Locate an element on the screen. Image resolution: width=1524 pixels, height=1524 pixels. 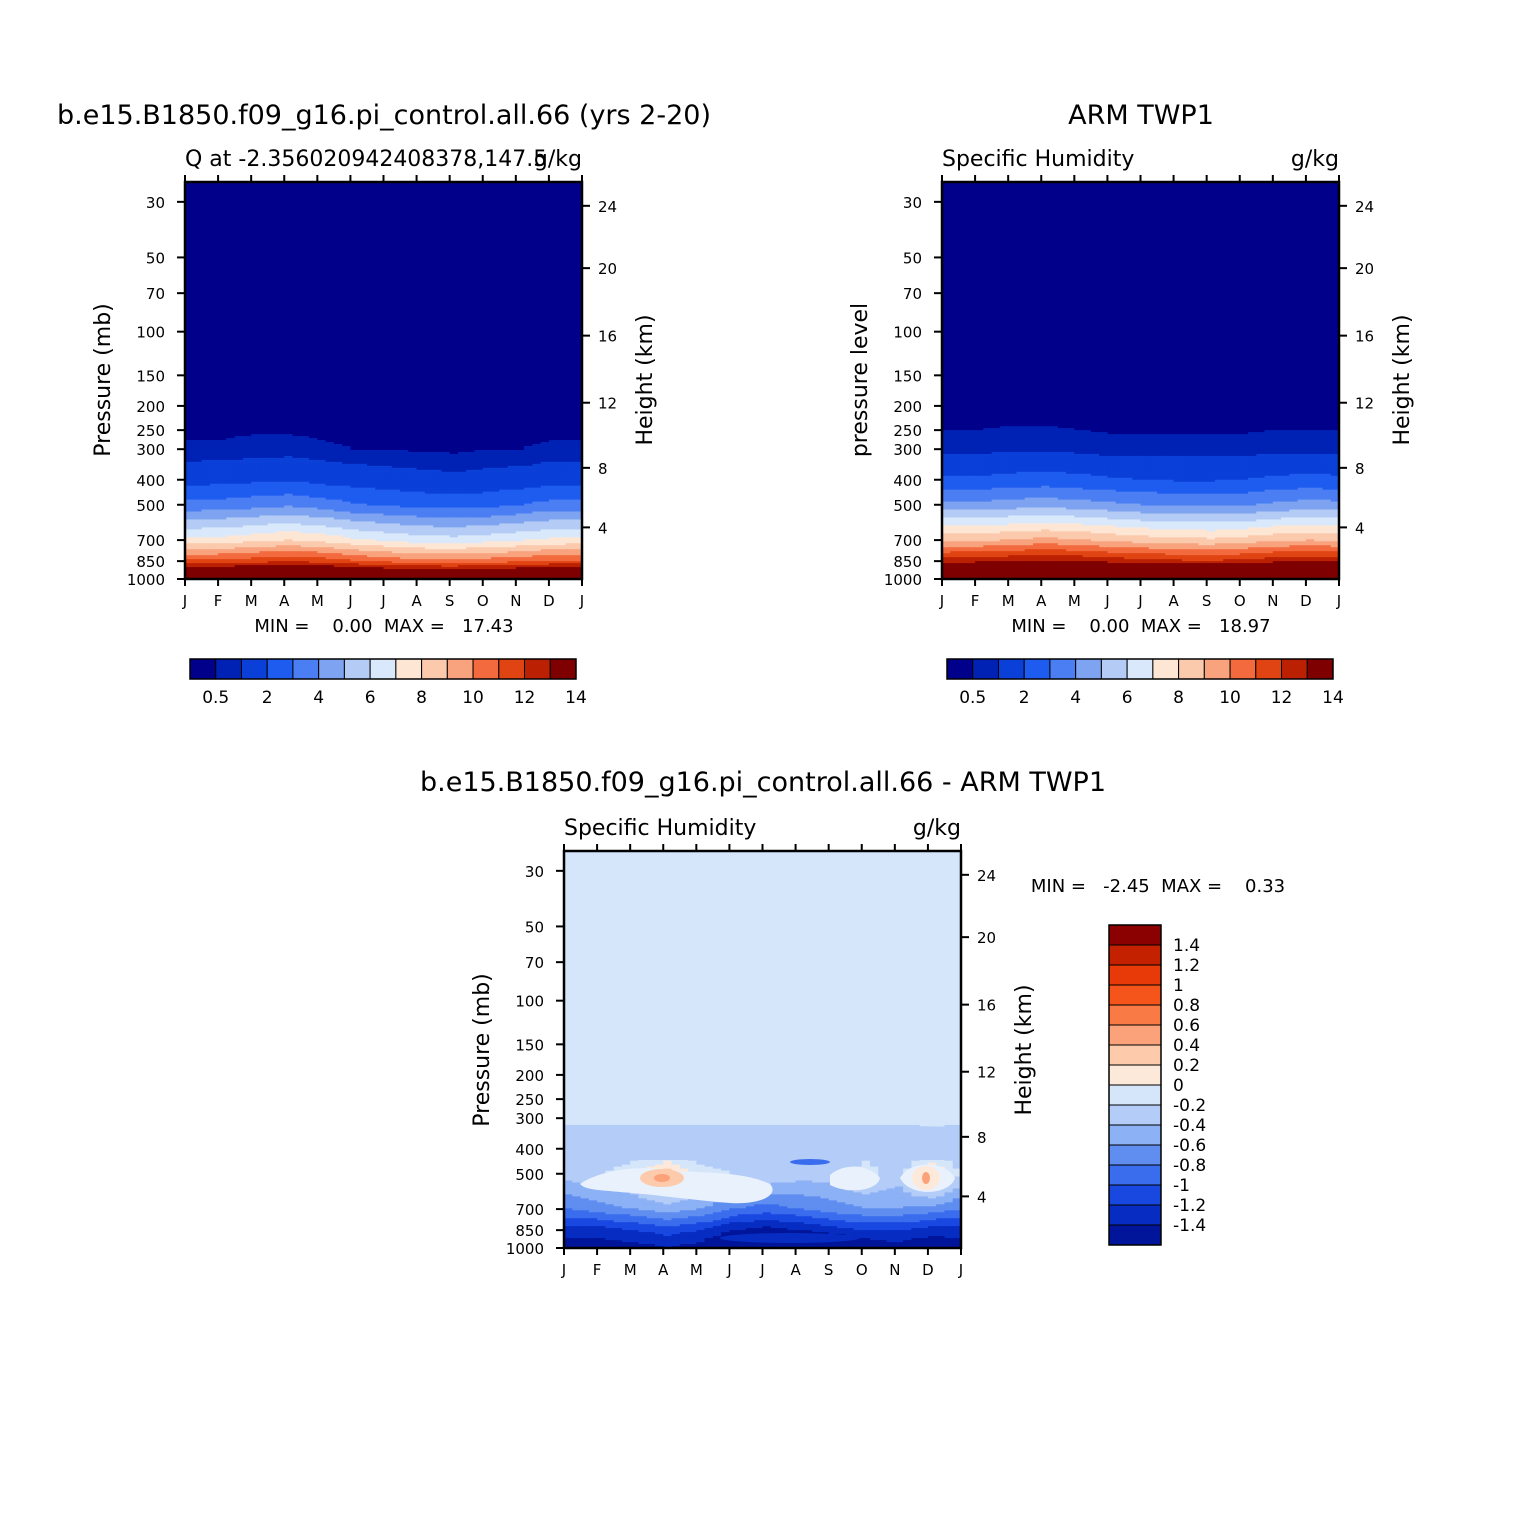
month-label: F is located at coordinates (218, 601).